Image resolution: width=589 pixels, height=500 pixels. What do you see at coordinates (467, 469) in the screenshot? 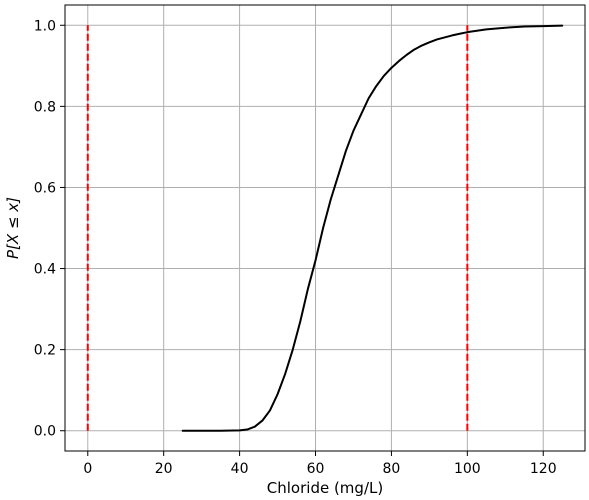
I see `x-tick-label: 100` at bounding box center [467, 469].